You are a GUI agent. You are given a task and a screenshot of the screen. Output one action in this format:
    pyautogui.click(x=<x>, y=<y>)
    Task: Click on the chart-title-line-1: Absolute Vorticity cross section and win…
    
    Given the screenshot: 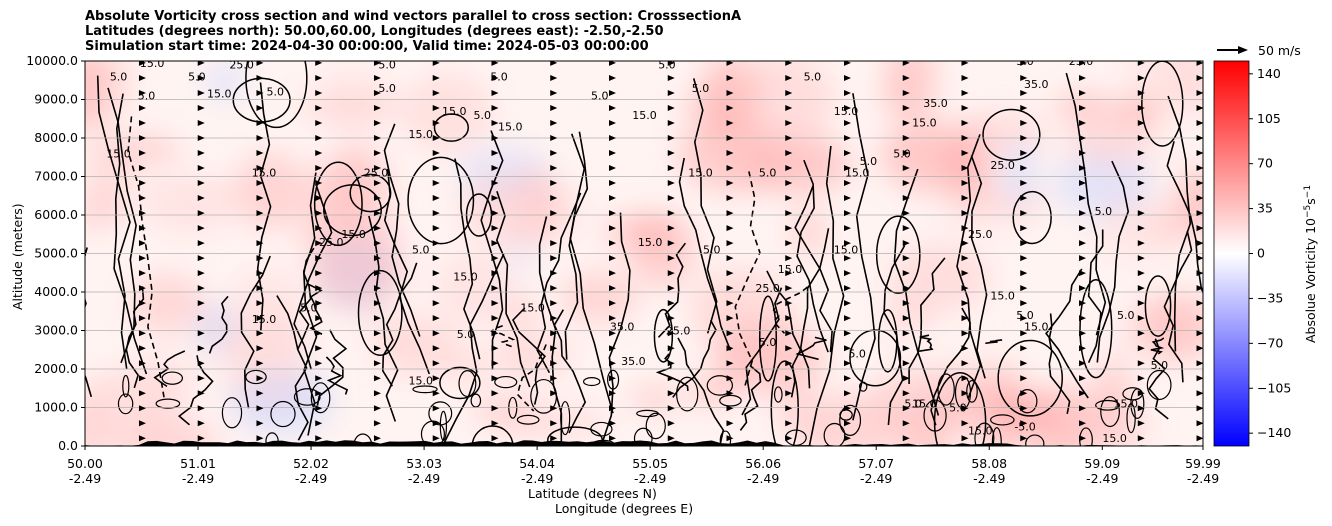 What is the action you would take?
    pyautogui.click(x=413, y=16)
    